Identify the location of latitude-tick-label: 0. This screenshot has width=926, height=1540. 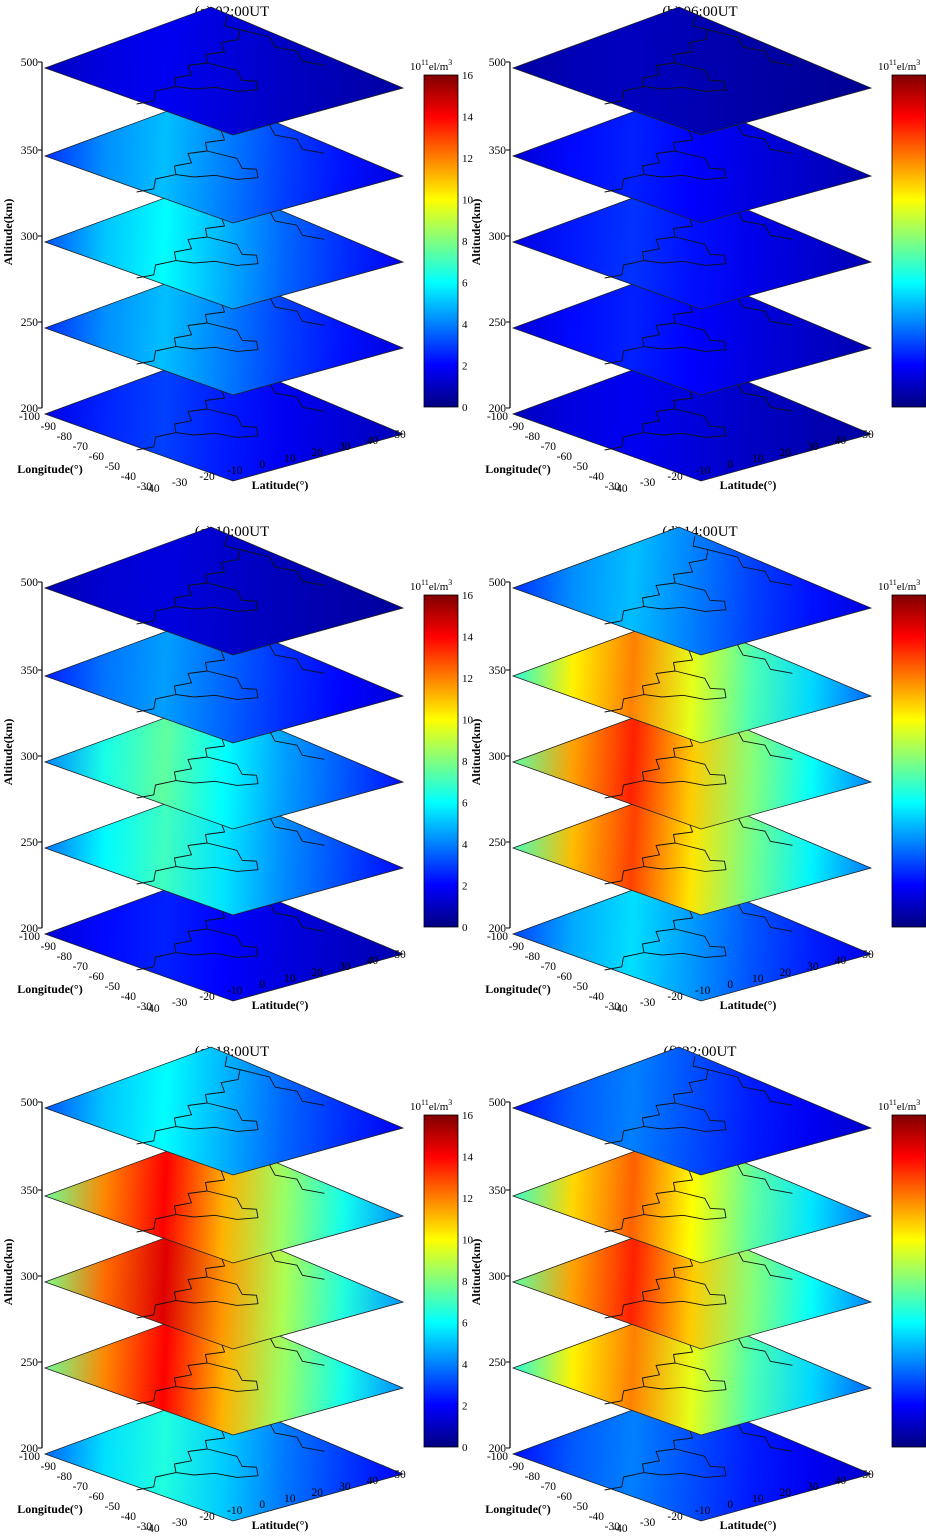
(730, 985).